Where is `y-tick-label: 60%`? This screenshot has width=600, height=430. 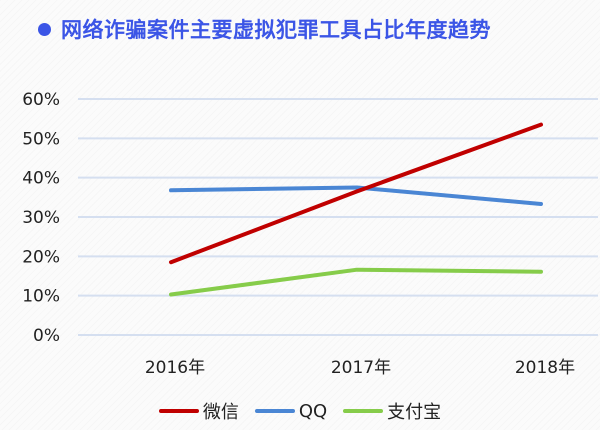 y-tick-label: 60% is located at coordinates (41, 100).